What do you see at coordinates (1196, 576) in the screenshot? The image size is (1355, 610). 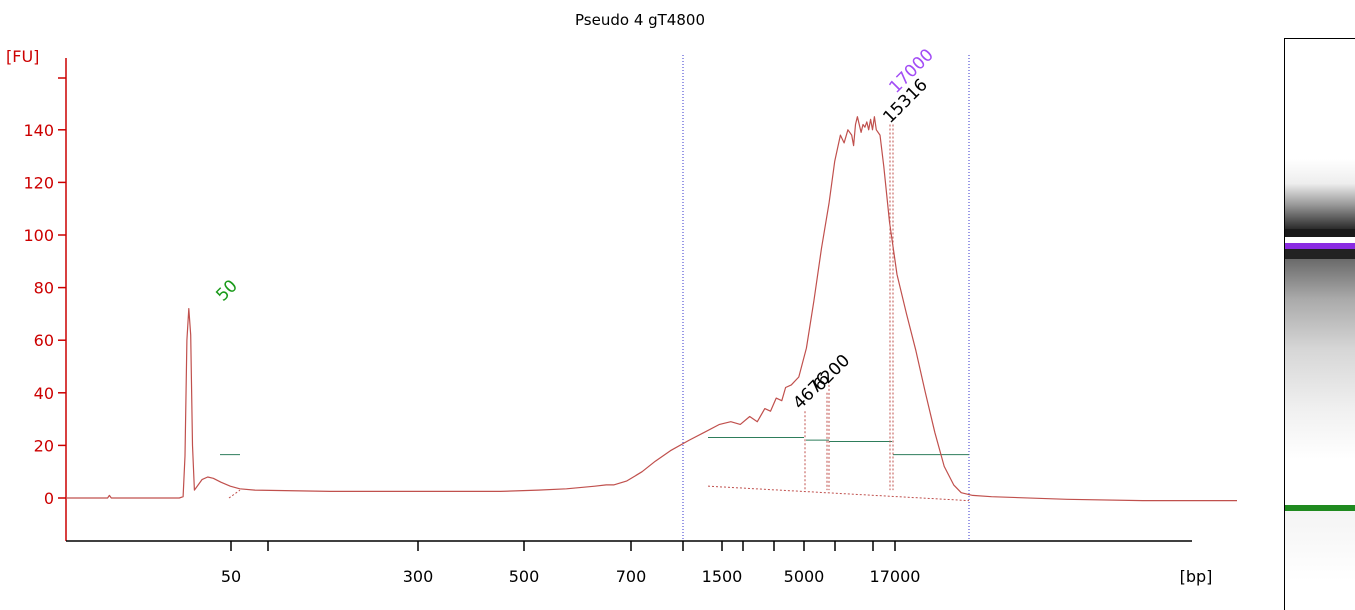 I see `x-axis-label: [bp]` at bounding box center [1196, 576].